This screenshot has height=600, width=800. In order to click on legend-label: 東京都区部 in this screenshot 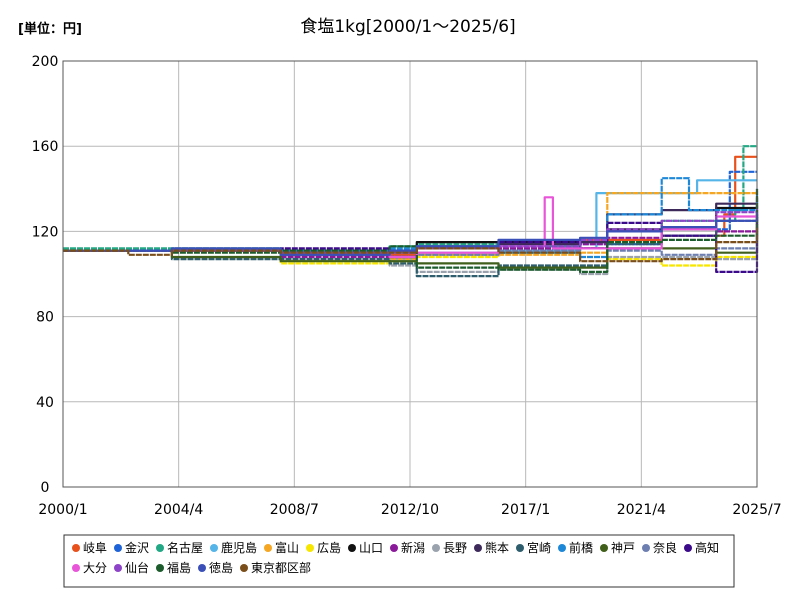, I will do `click(281, 567)`.